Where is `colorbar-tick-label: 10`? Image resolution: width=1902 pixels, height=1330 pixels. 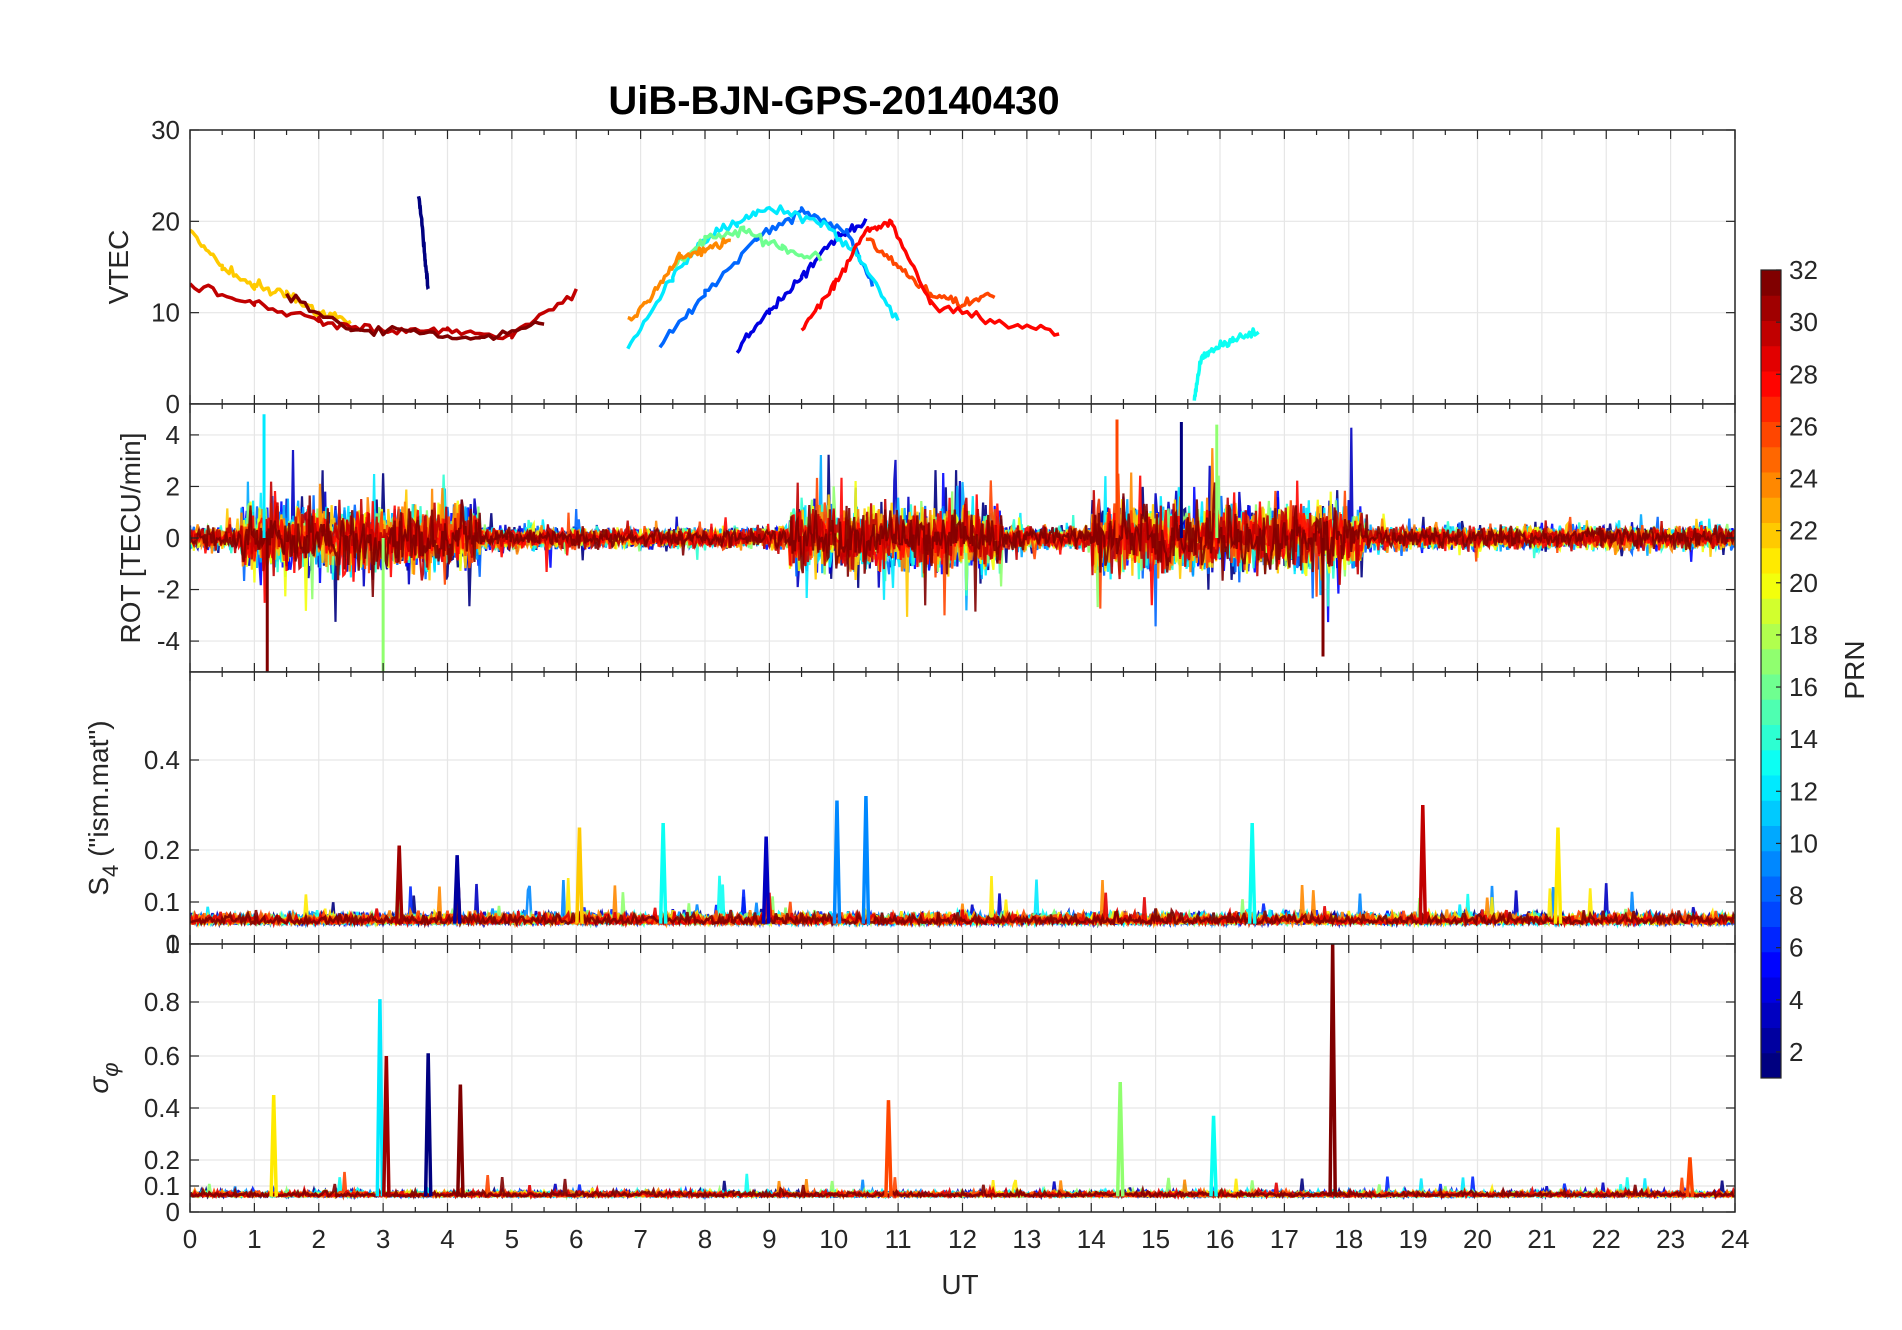
colorbar-tick-label: 10 is located at coordinates (1803, 843).